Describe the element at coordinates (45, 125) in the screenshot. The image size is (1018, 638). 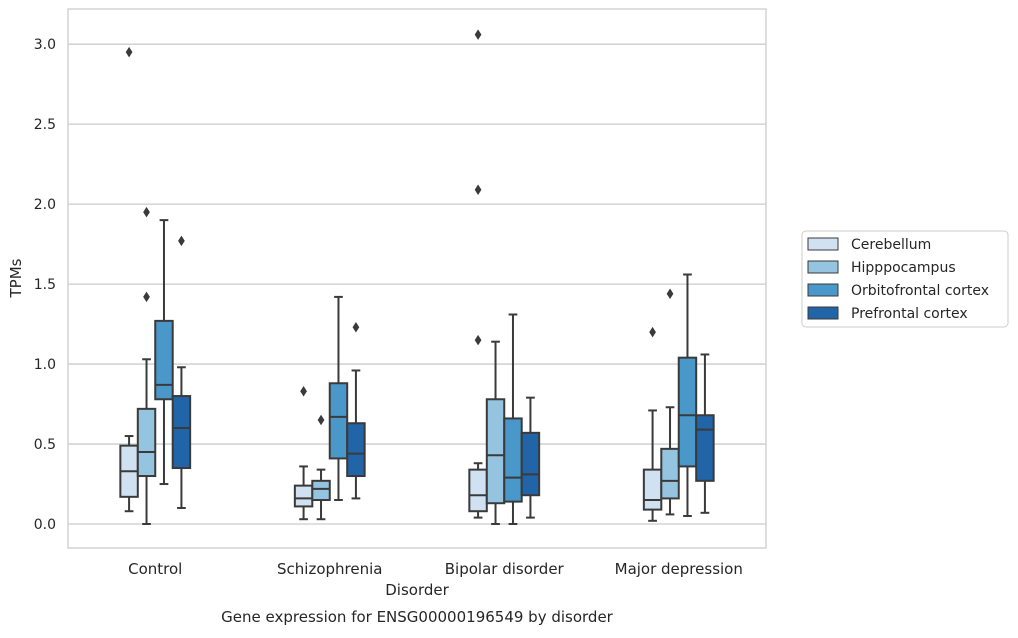
I see `y-tick-label: 2.5` at that location.